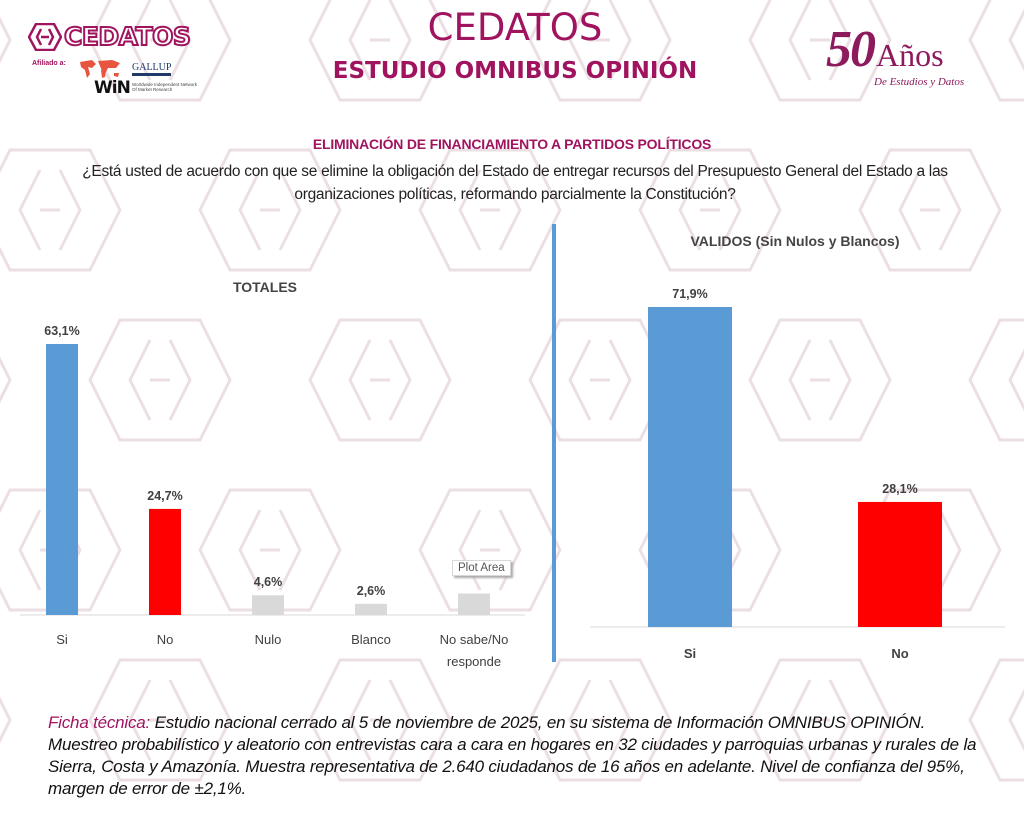 The width and height of the screenshot is (1024, 816). I want to click on chart-title: VALIDOS (Sin Nulos y Blancos), so click(795, 241).